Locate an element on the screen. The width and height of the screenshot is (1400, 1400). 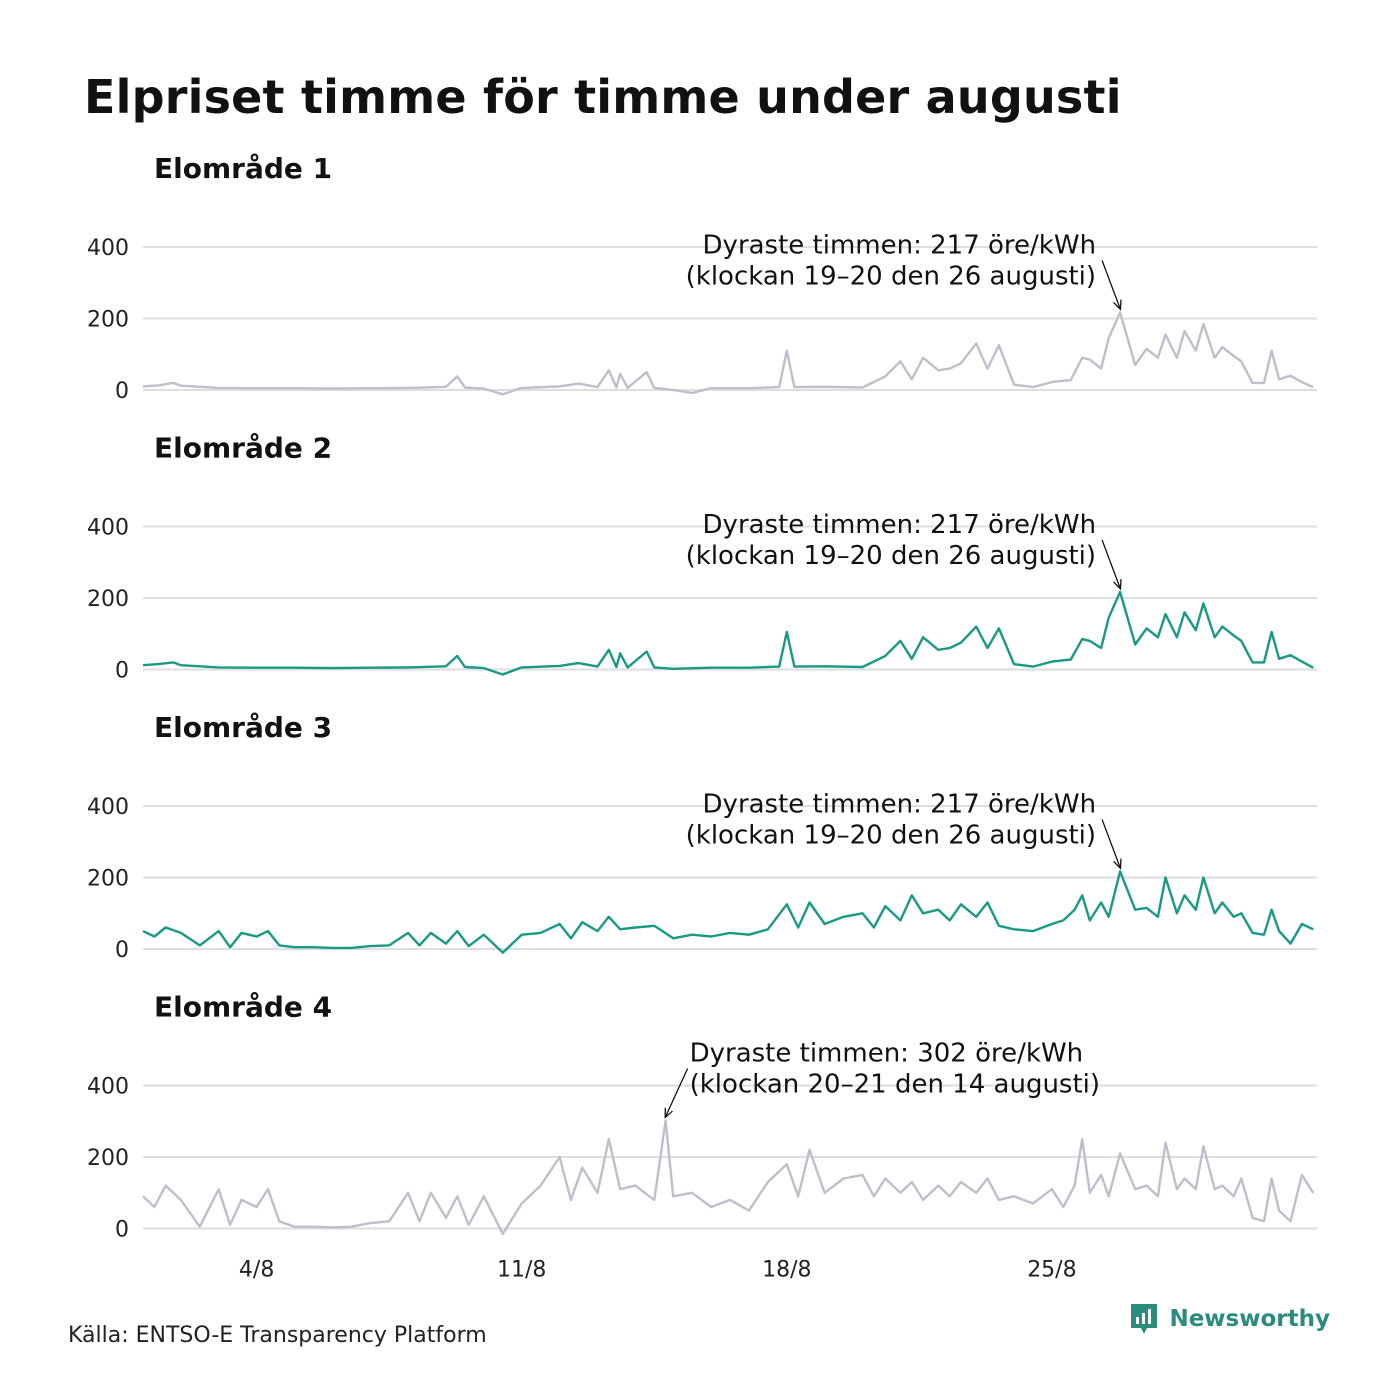
x-tick-label: 11/8 is located at coordinates (521, 1270).